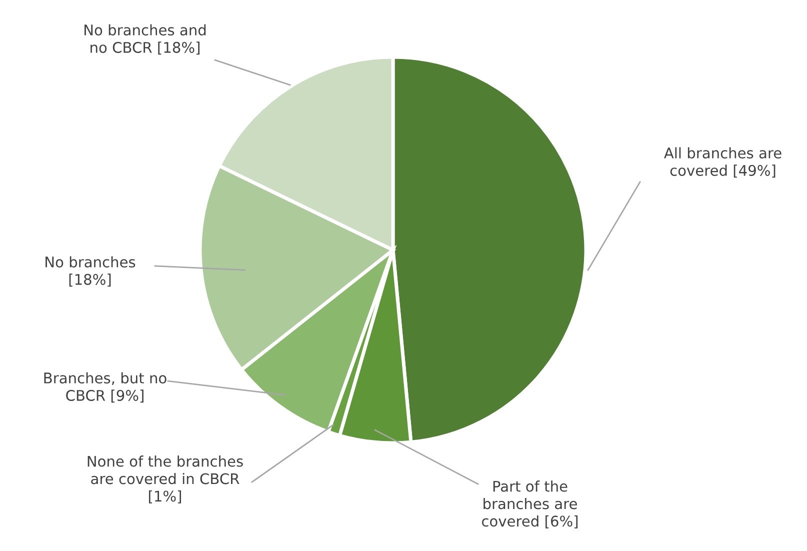 This screenshot has width=807, height=551. I want to click on slice-label: Branches, but no CBCR [9%], so click(105, 387).